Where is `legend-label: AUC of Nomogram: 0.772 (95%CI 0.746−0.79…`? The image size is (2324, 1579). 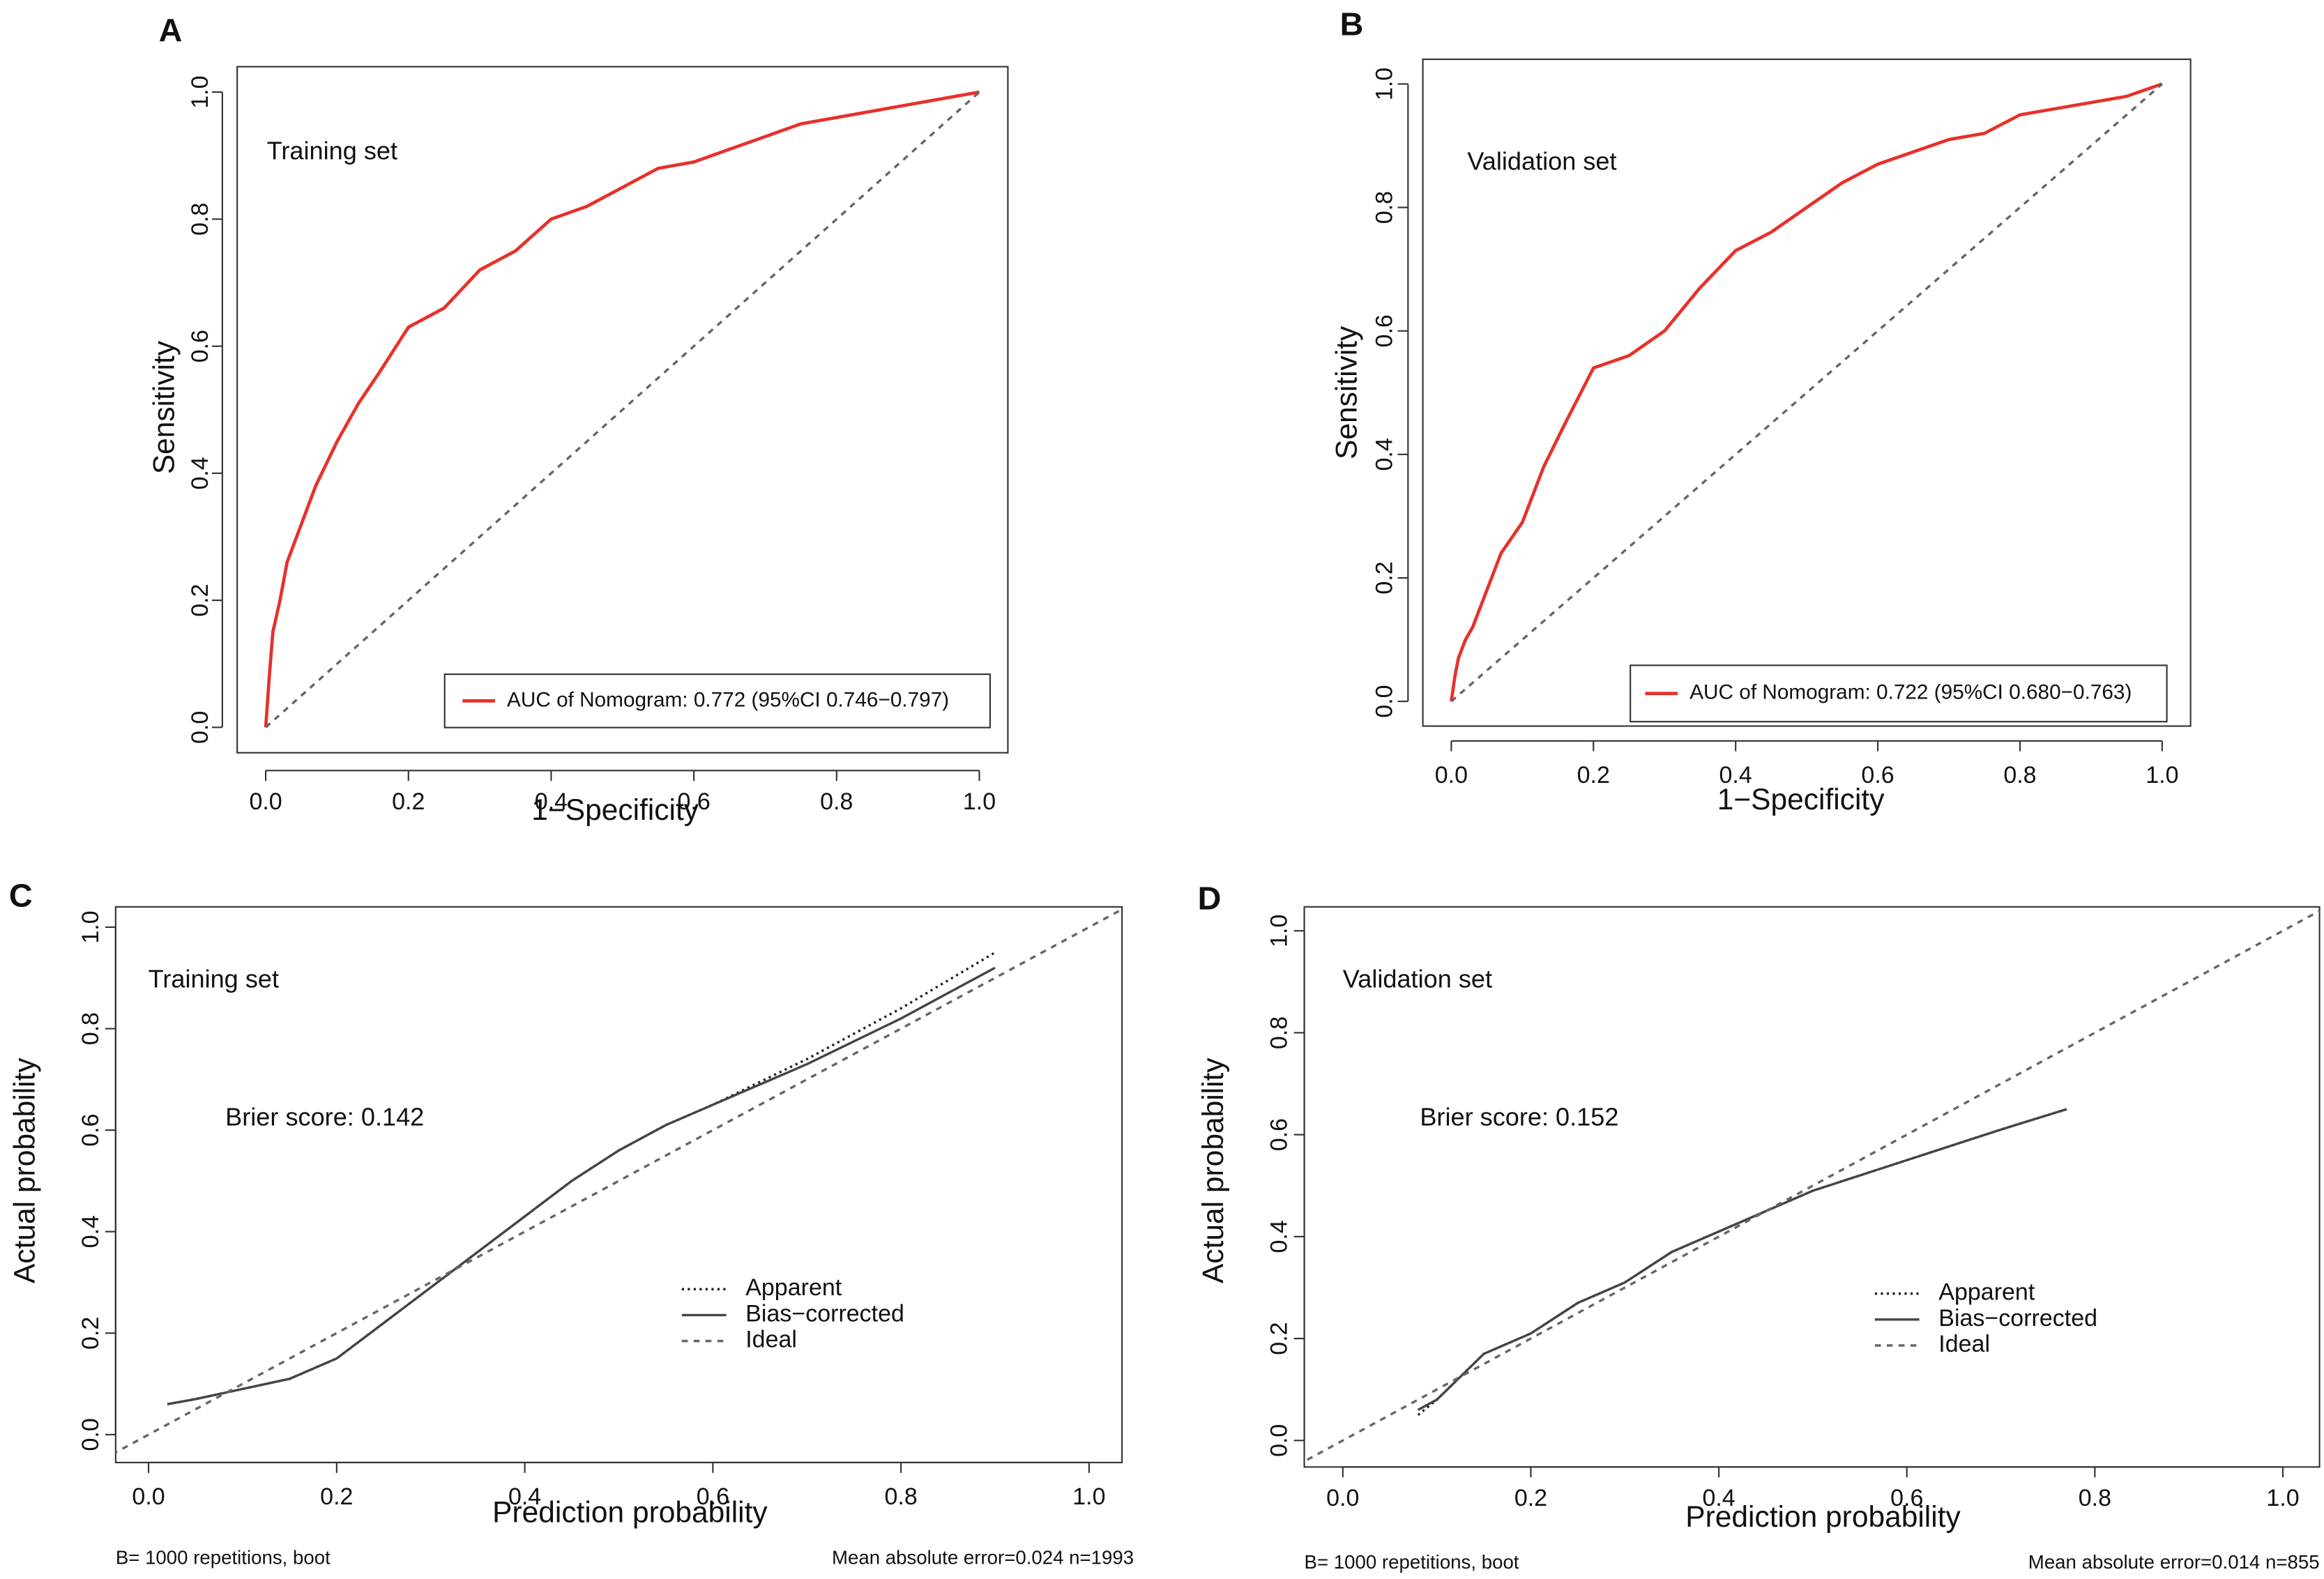
legend-label: AUC of Nomogram: 0.772 (95%CI 0.746−0.79… is located at coordinates (728, 699).